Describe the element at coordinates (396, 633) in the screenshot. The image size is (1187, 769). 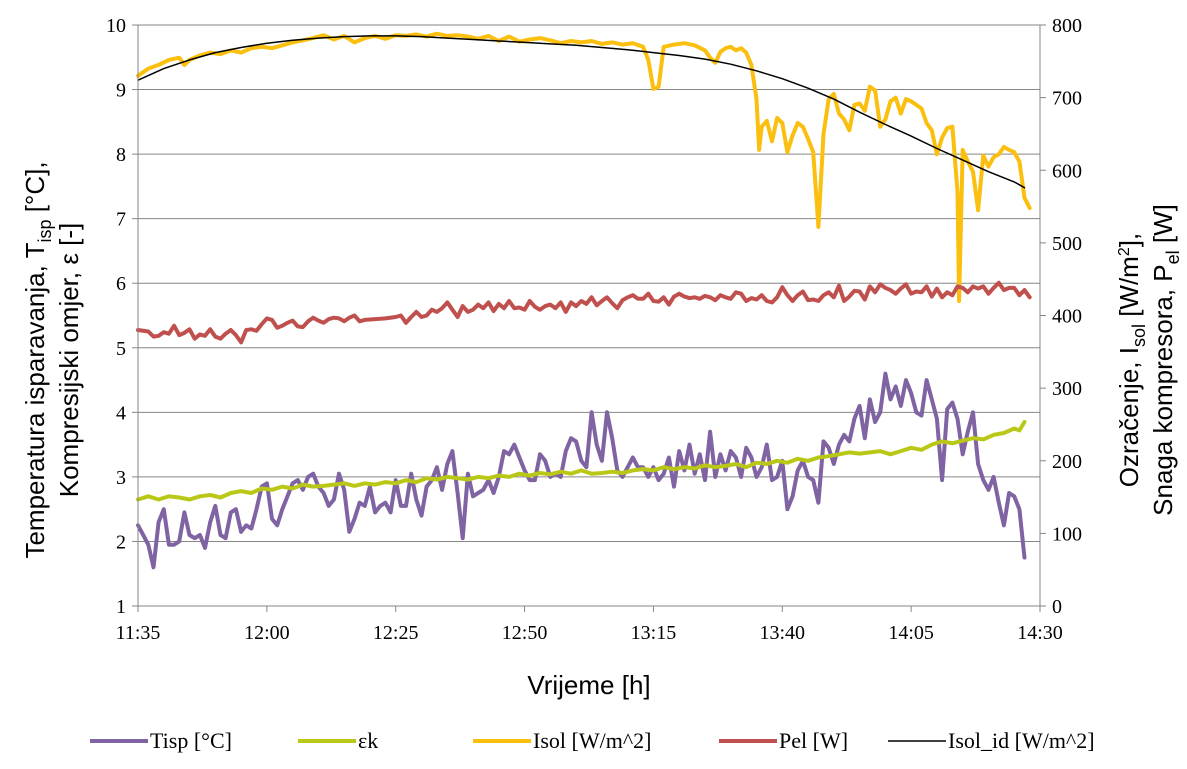
I see `x-tick-label: 12:25` at that location.